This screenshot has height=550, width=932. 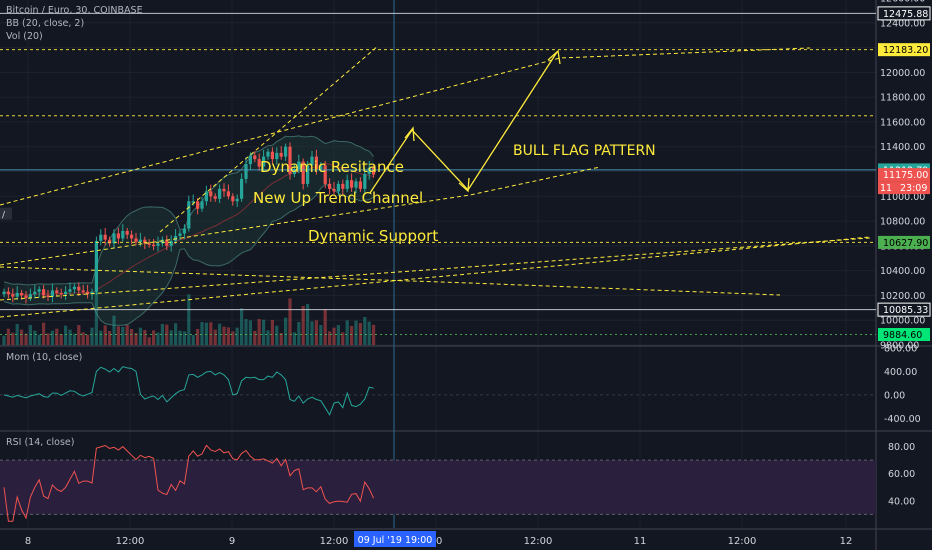 What do you see at coordinates (902, 23) in the screenshot?
I see `price-tick-label-13: 12400.00` at bounding box center [902, 23].